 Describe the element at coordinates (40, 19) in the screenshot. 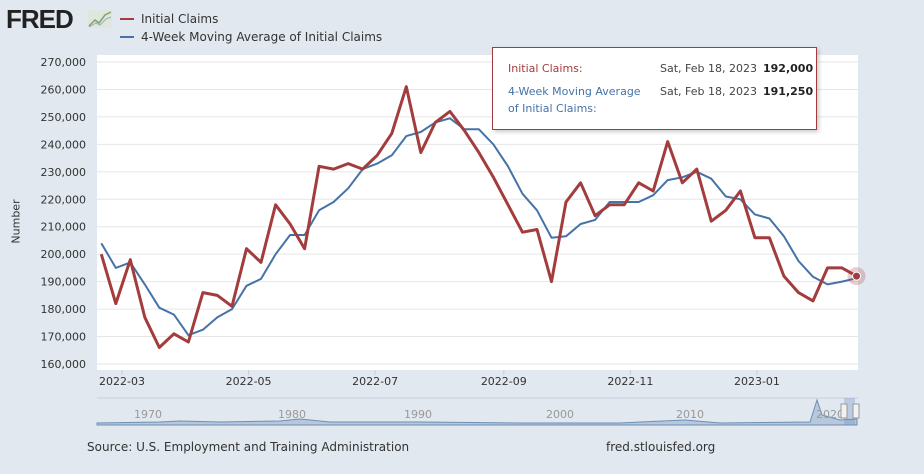

I see `fred-logo: FRED` at that location.